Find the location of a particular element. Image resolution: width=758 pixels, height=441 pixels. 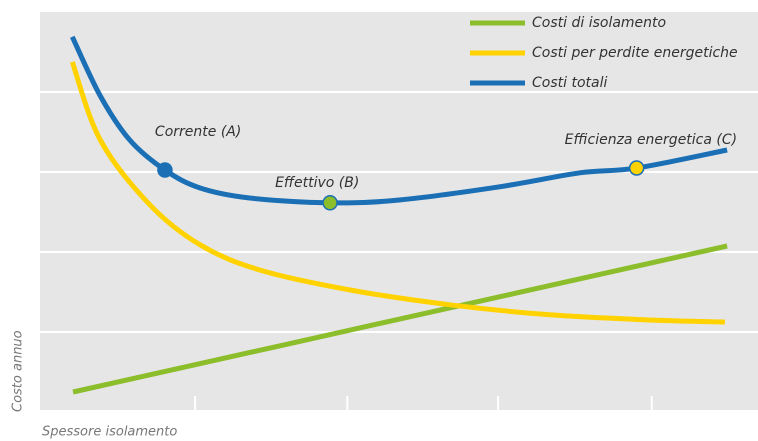

legend-label: Costi di isolamento is located at coordinates (599, 23).